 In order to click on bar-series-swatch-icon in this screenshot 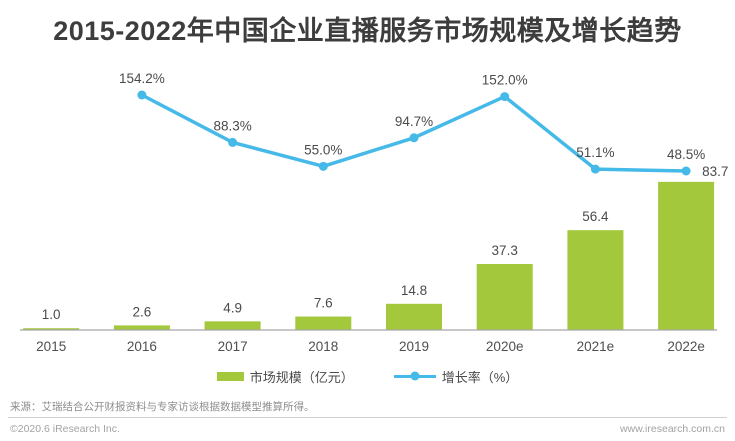, I will do `click(230, 376)`.